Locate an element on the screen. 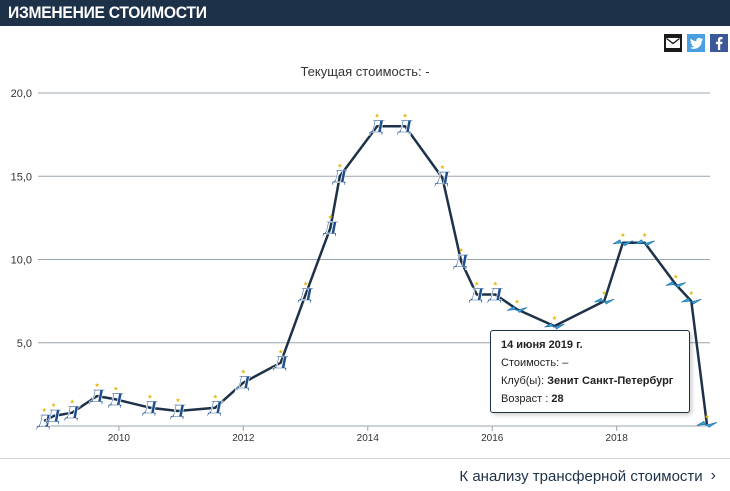  x-tick-label: 2012 is located at coordinates (243, 438).